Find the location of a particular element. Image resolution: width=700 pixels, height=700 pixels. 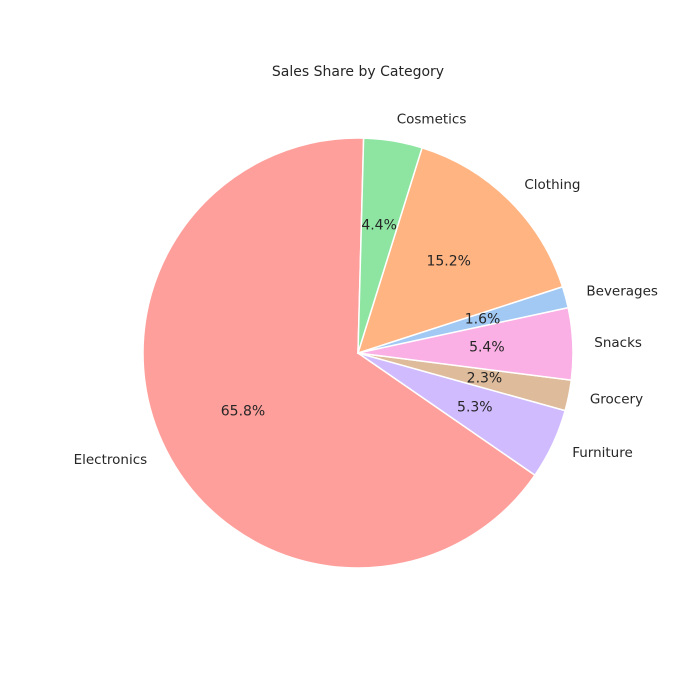

chart-title: Sales Share by Category is located at coordinates (358, 72).